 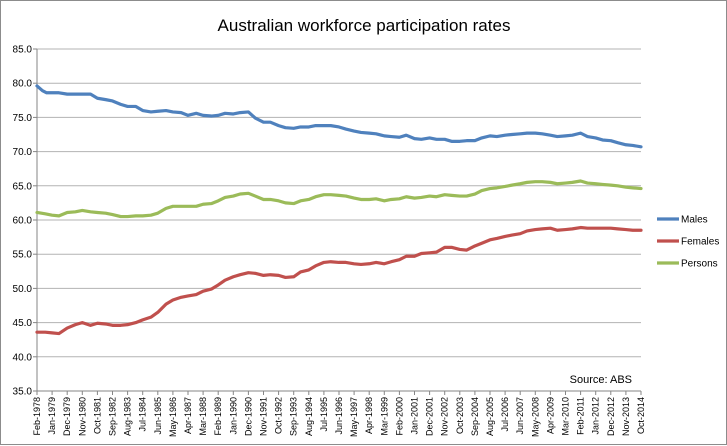 What do you see at coordinates (550, 415) in the screenshot?
I see `x-tick-label: Apr-2009` at bounding box center [550, 415].